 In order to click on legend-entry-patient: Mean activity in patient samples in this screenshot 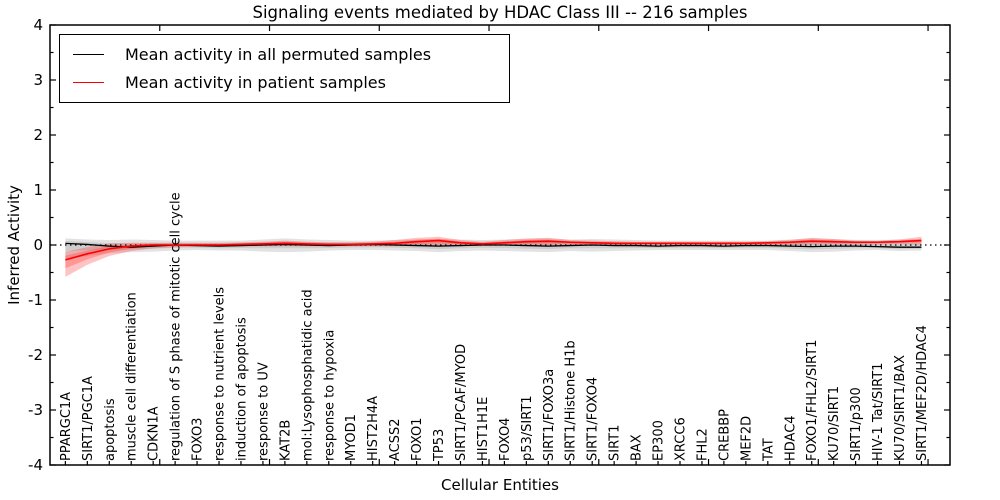, I will do `click(284, 82)`.